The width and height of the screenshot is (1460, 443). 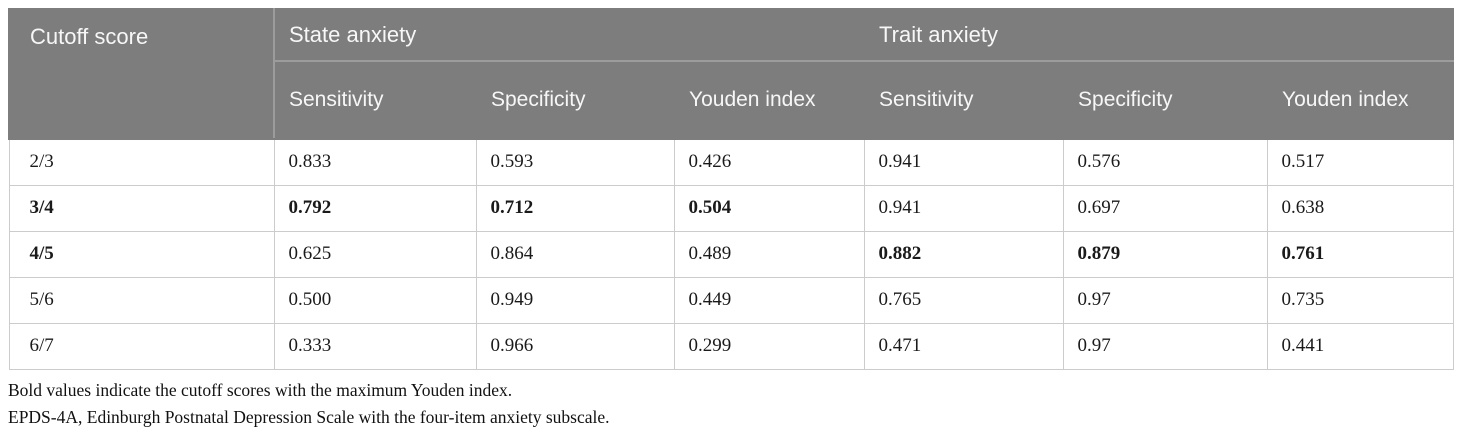 What do you see at coordinates (963, 346) in the screenshot?
I see `value-cell: 0.471` at bounding box center [963, 346].